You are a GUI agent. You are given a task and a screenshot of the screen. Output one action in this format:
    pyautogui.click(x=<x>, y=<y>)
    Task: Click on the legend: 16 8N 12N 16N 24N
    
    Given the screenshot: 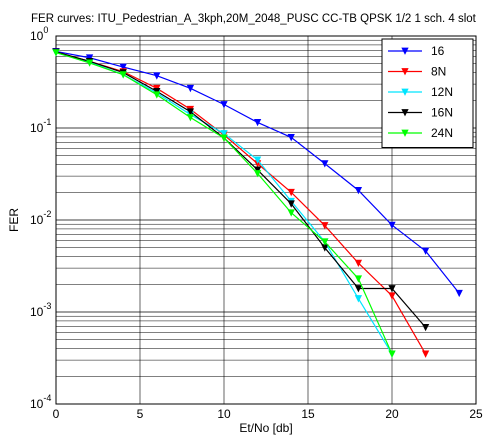 What is the action you would take?
    pyautogui.click(x=427, y=93)
    